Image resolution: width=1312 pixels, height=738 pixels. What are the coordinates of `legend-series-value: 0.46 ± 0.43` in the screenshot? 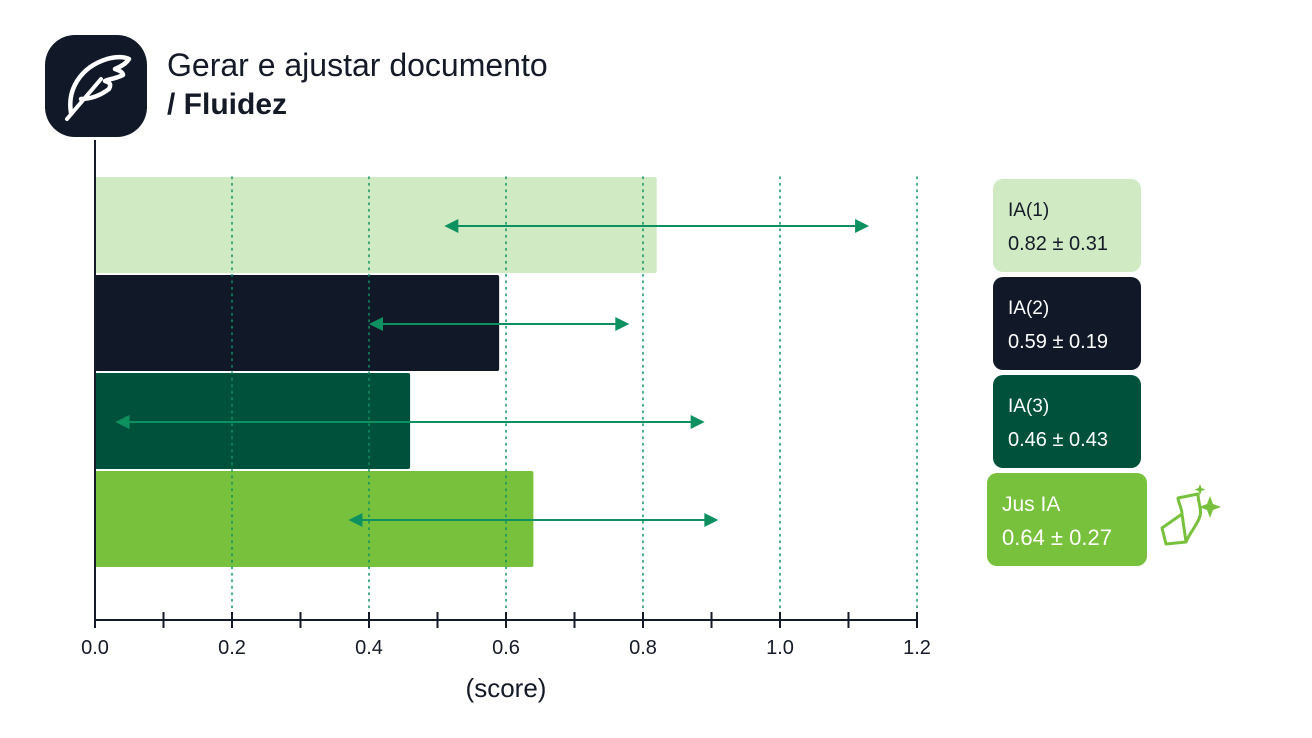 It's located at (1058, 440).